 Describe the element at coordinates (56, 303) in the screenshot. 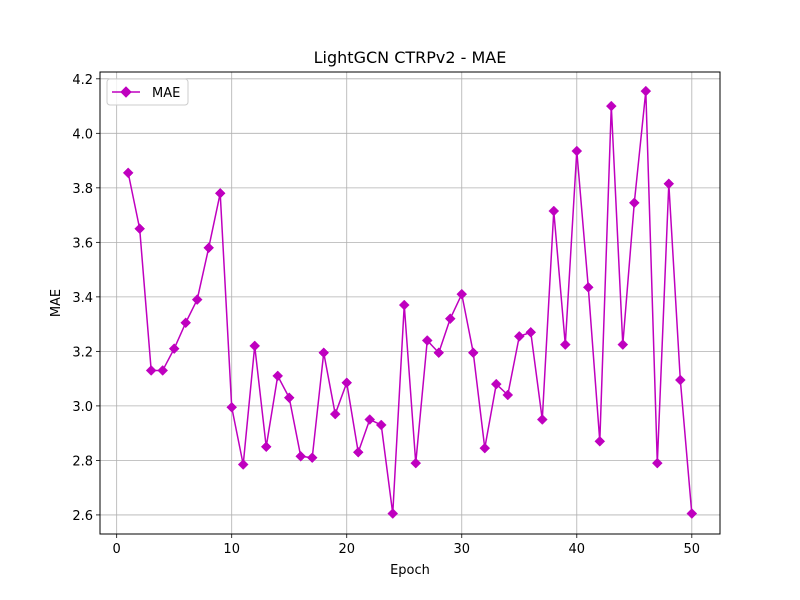

I see `y-axis-label: MAE` at that location.